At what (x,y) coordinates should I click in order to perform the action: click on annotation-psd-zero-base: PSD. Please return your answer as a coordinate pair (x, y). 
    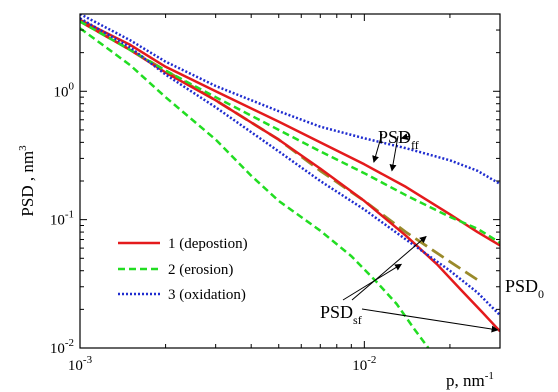
    Looking at the image, I should click on (521, 286).